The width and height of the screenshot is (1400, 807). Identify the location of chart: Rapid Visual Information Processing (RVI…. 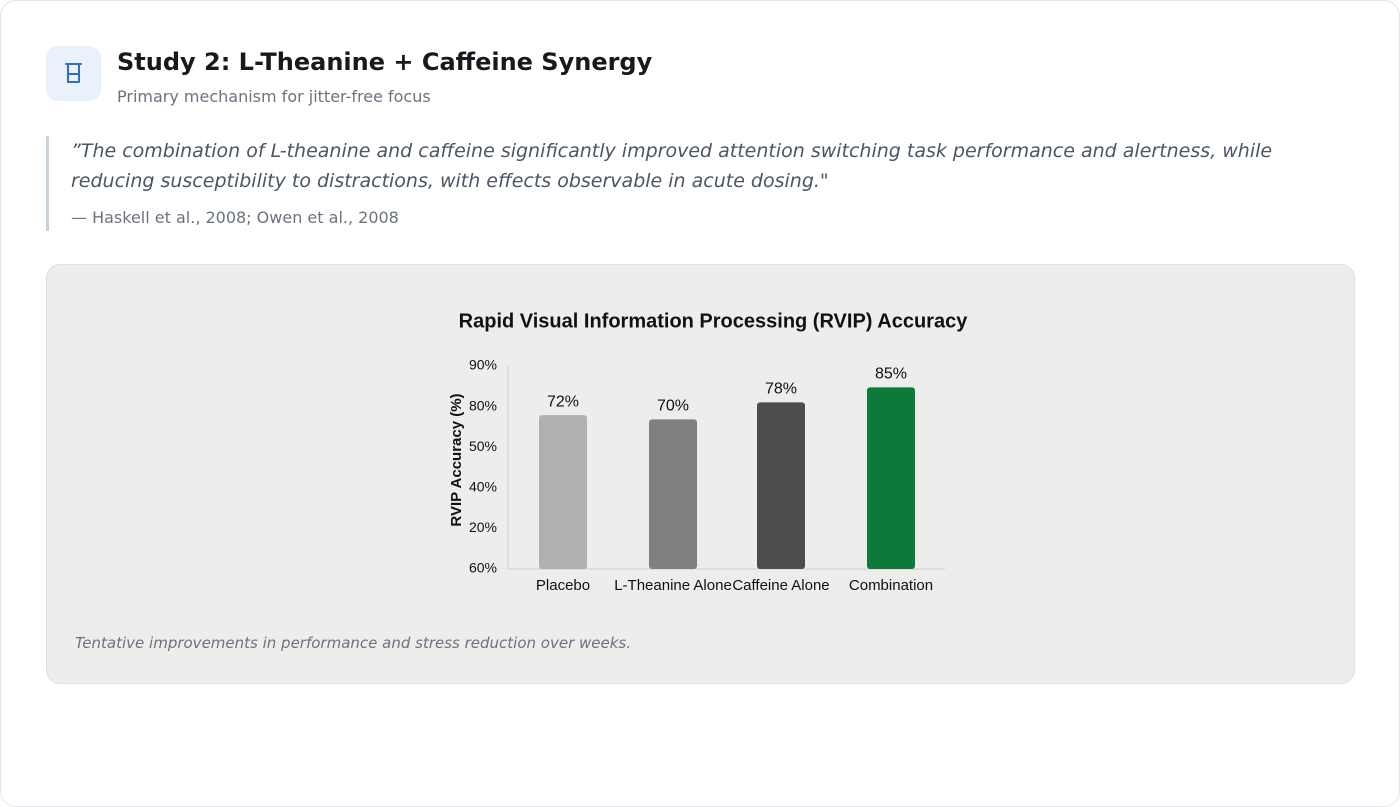
(708, 452).